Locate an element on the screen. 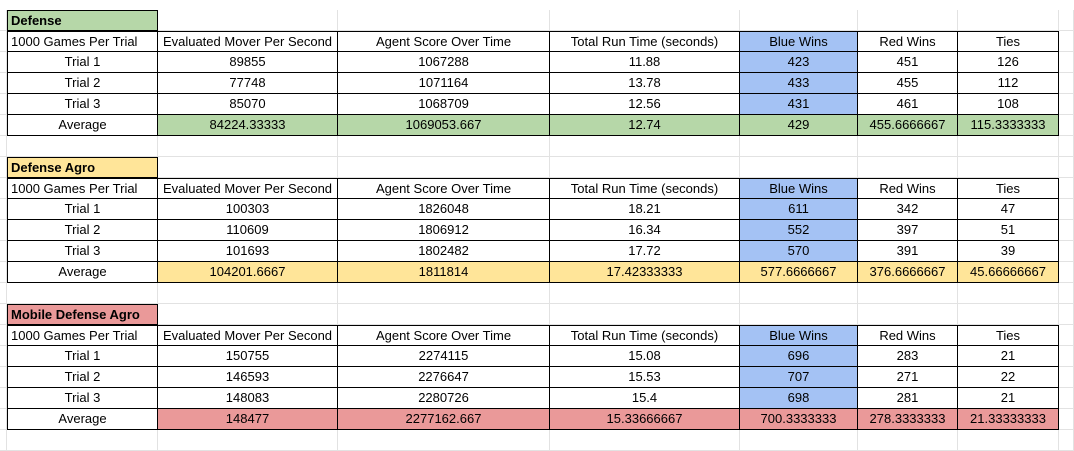 The height and width of the screenshot is (451, 1074). avg-agent-score: 1811814 is located at coordinates (444, 272).